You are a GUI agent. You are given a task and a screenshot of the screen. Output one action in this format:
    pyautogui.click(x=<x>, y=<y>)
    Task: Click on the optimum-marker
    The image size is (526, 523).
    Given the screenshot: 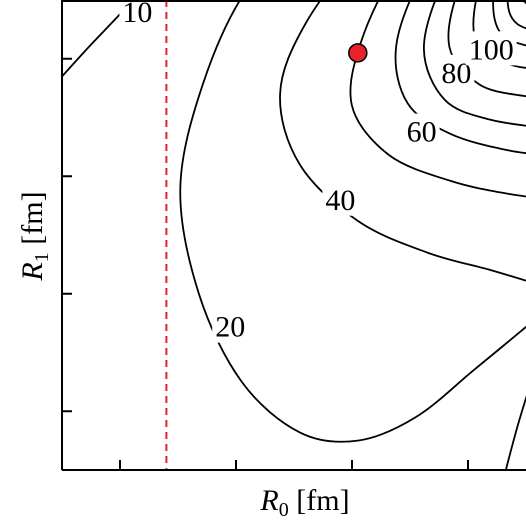 What is the action you would take?
    pyautogui.click(x=358, y=53)
    